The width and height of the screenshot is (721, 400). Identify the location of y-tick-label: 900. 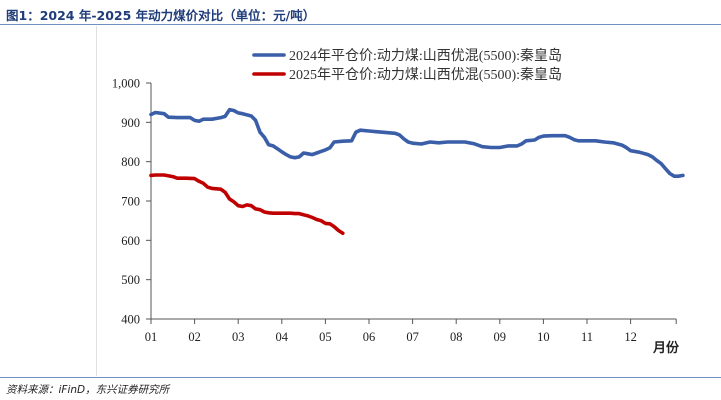
(130, 123).